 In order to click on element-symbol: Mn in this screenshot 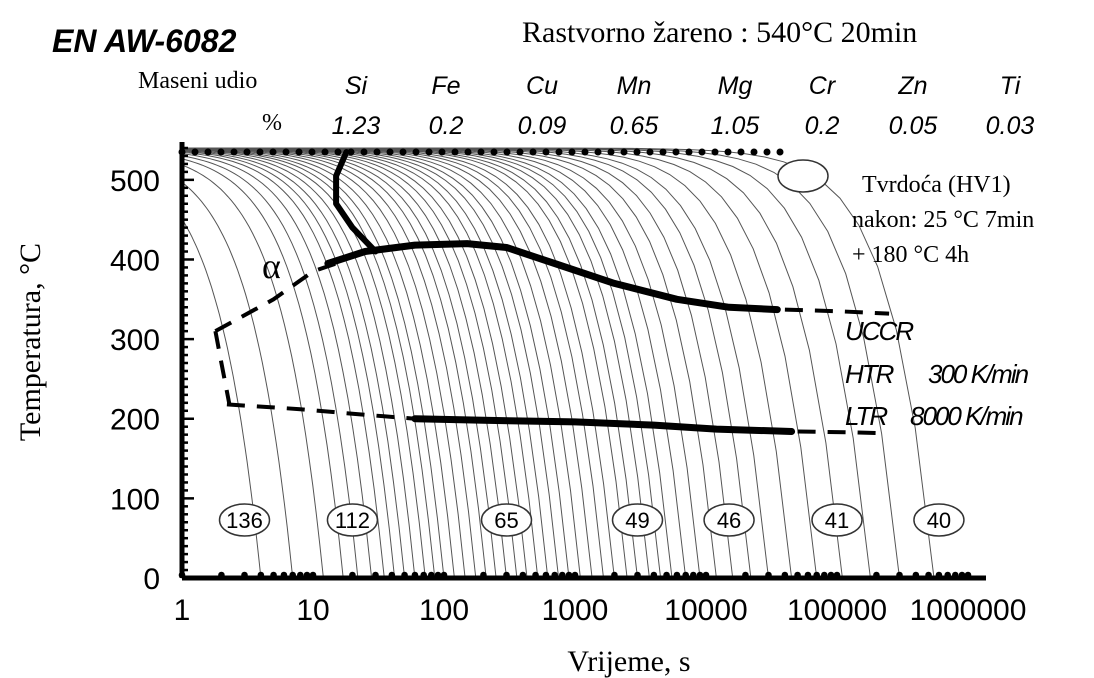, I will do `click(634, 86)`.